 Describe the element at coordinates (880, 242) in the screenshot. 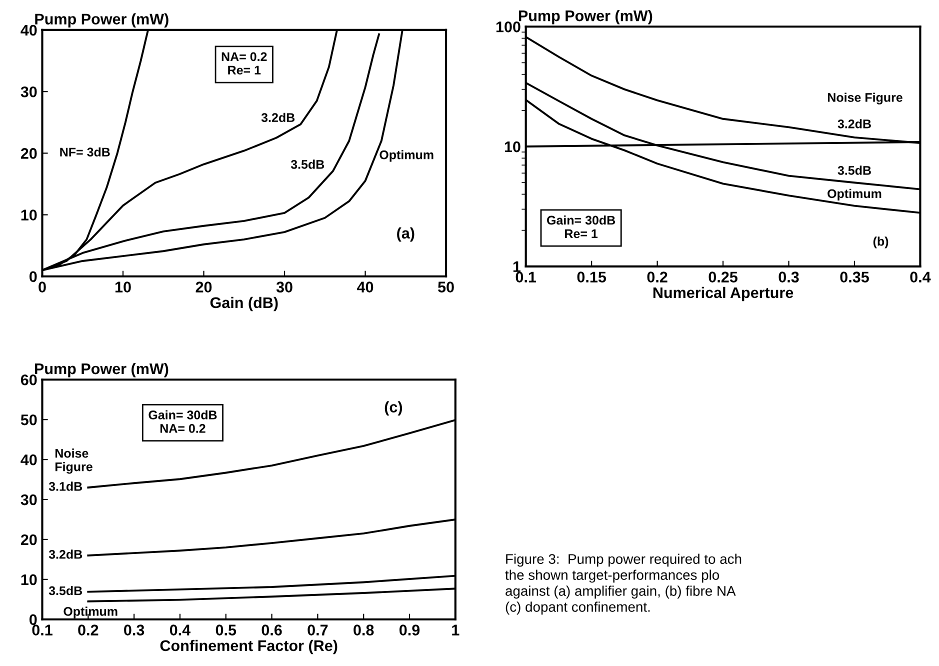

I see `annotation: (b)` at that location.